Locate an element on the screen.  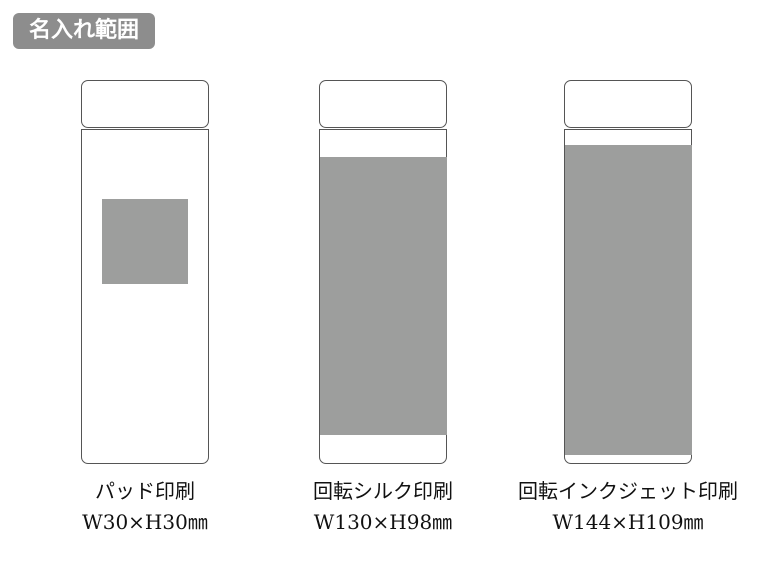
method-label: 回転シルク印刷 is located at coordinates (383, 491).